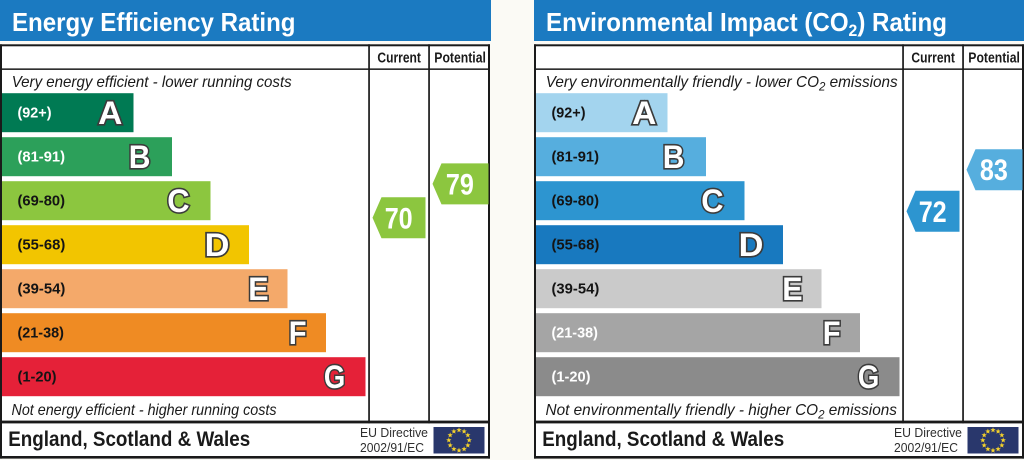  Describe the element at coordinates (746, 23) in the screenshot. I see `svg-text:Environmental Impact (CO2) Rat: Environmental Impact (CO2) Rating` at that location.